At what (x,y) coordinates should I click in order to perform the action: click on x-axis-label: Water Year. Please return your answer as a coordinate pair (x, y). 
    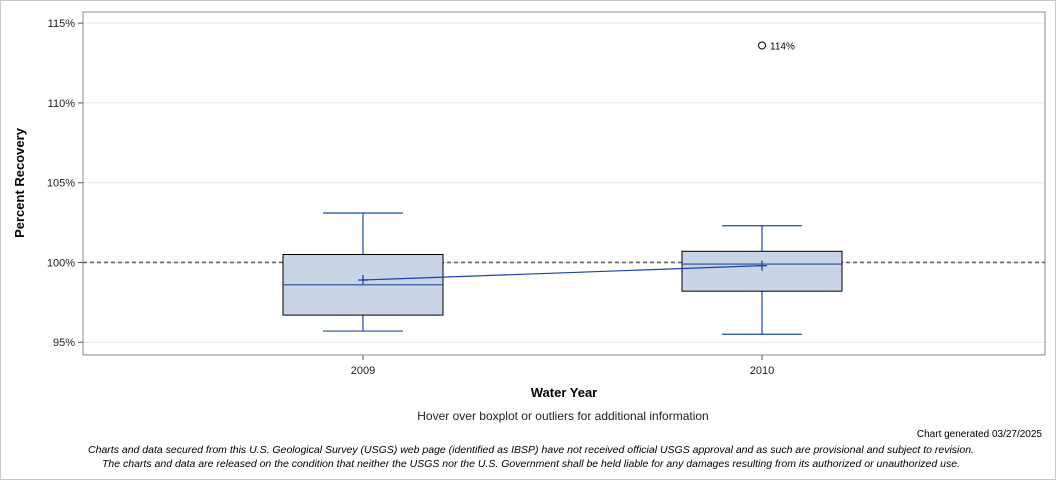
    Looking at the image, I should click on (564, 392).